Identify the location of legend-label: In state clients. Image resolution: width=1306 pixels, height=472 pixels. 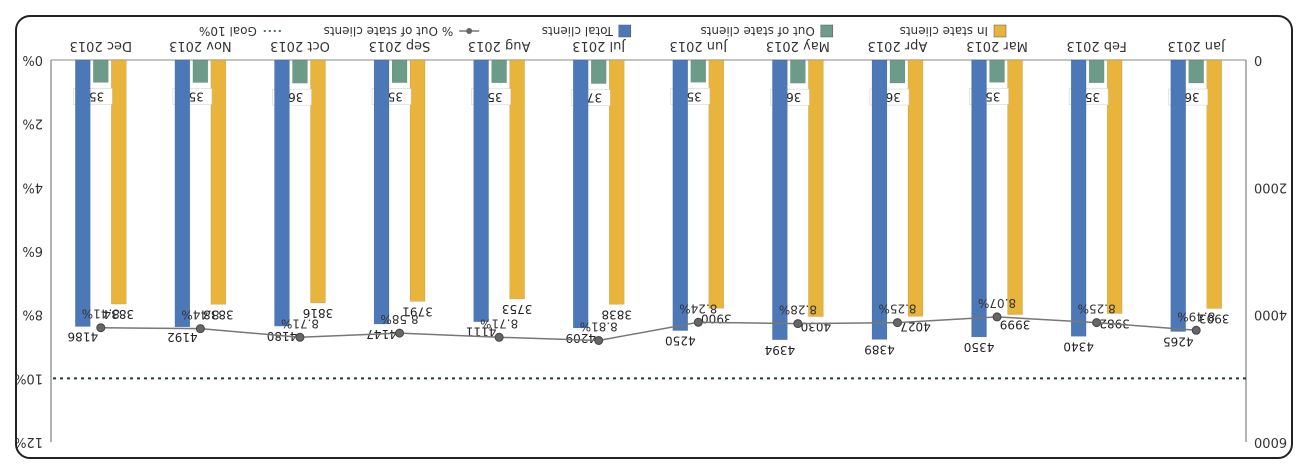
(944, 31).